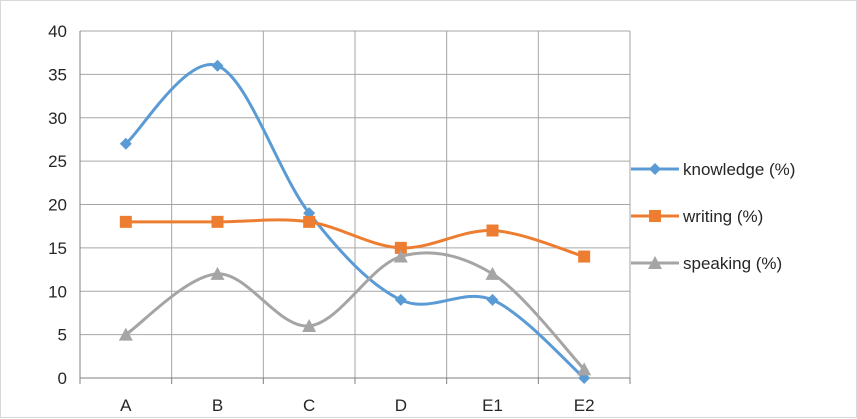  I want to click on series-line-writing, so click(355, 238).